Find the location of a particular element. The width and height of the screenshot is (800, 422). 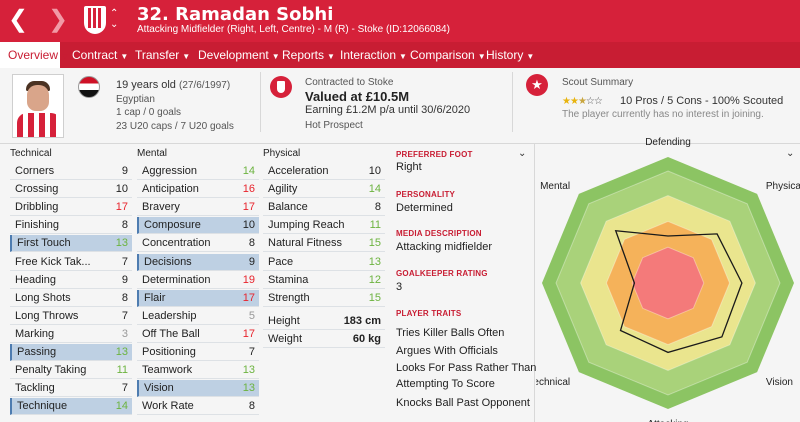

tab-contract: Contract ▼ is located at coordinates (100, 55).